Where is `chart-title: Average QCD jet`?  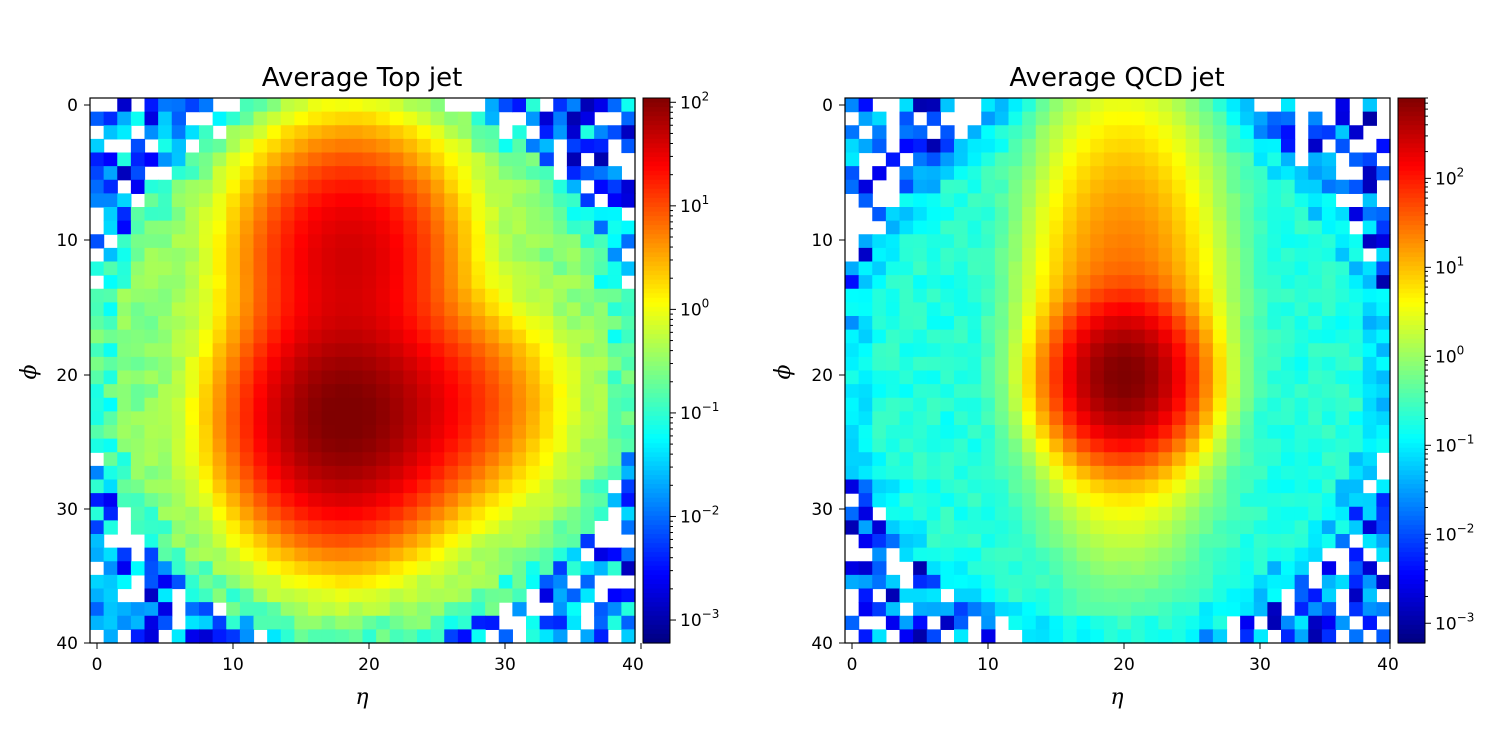
chart-title: Average QCD jet is located at coordinates (1116, 78).